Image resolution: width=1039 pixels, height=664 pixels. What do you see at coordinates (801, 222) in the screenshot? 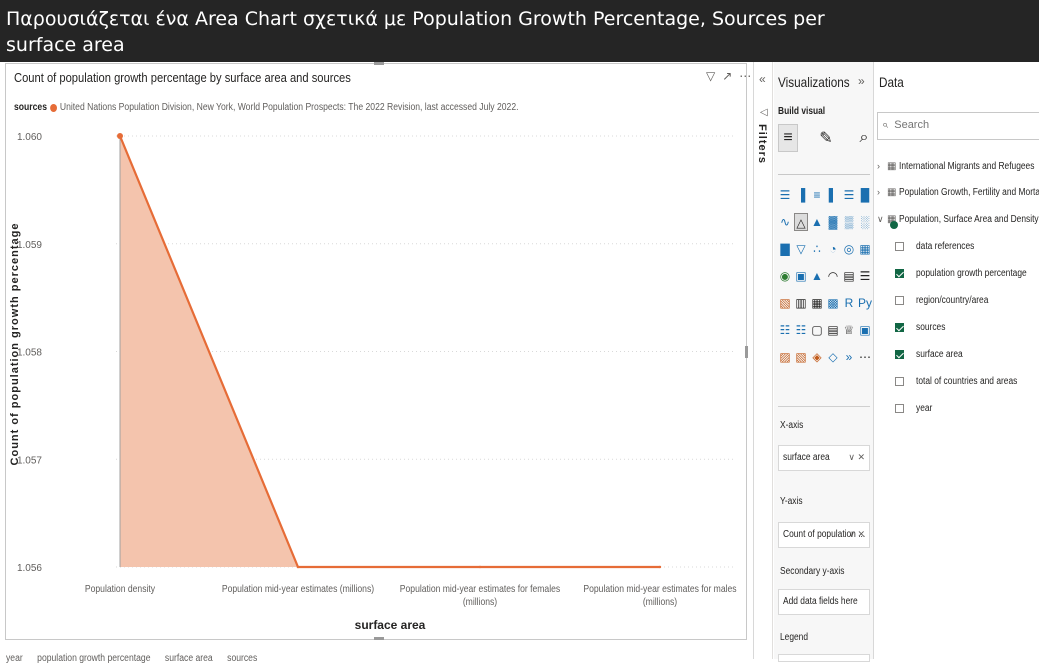
I see `area-chart-icon: △` at bounding box center [801, 222].